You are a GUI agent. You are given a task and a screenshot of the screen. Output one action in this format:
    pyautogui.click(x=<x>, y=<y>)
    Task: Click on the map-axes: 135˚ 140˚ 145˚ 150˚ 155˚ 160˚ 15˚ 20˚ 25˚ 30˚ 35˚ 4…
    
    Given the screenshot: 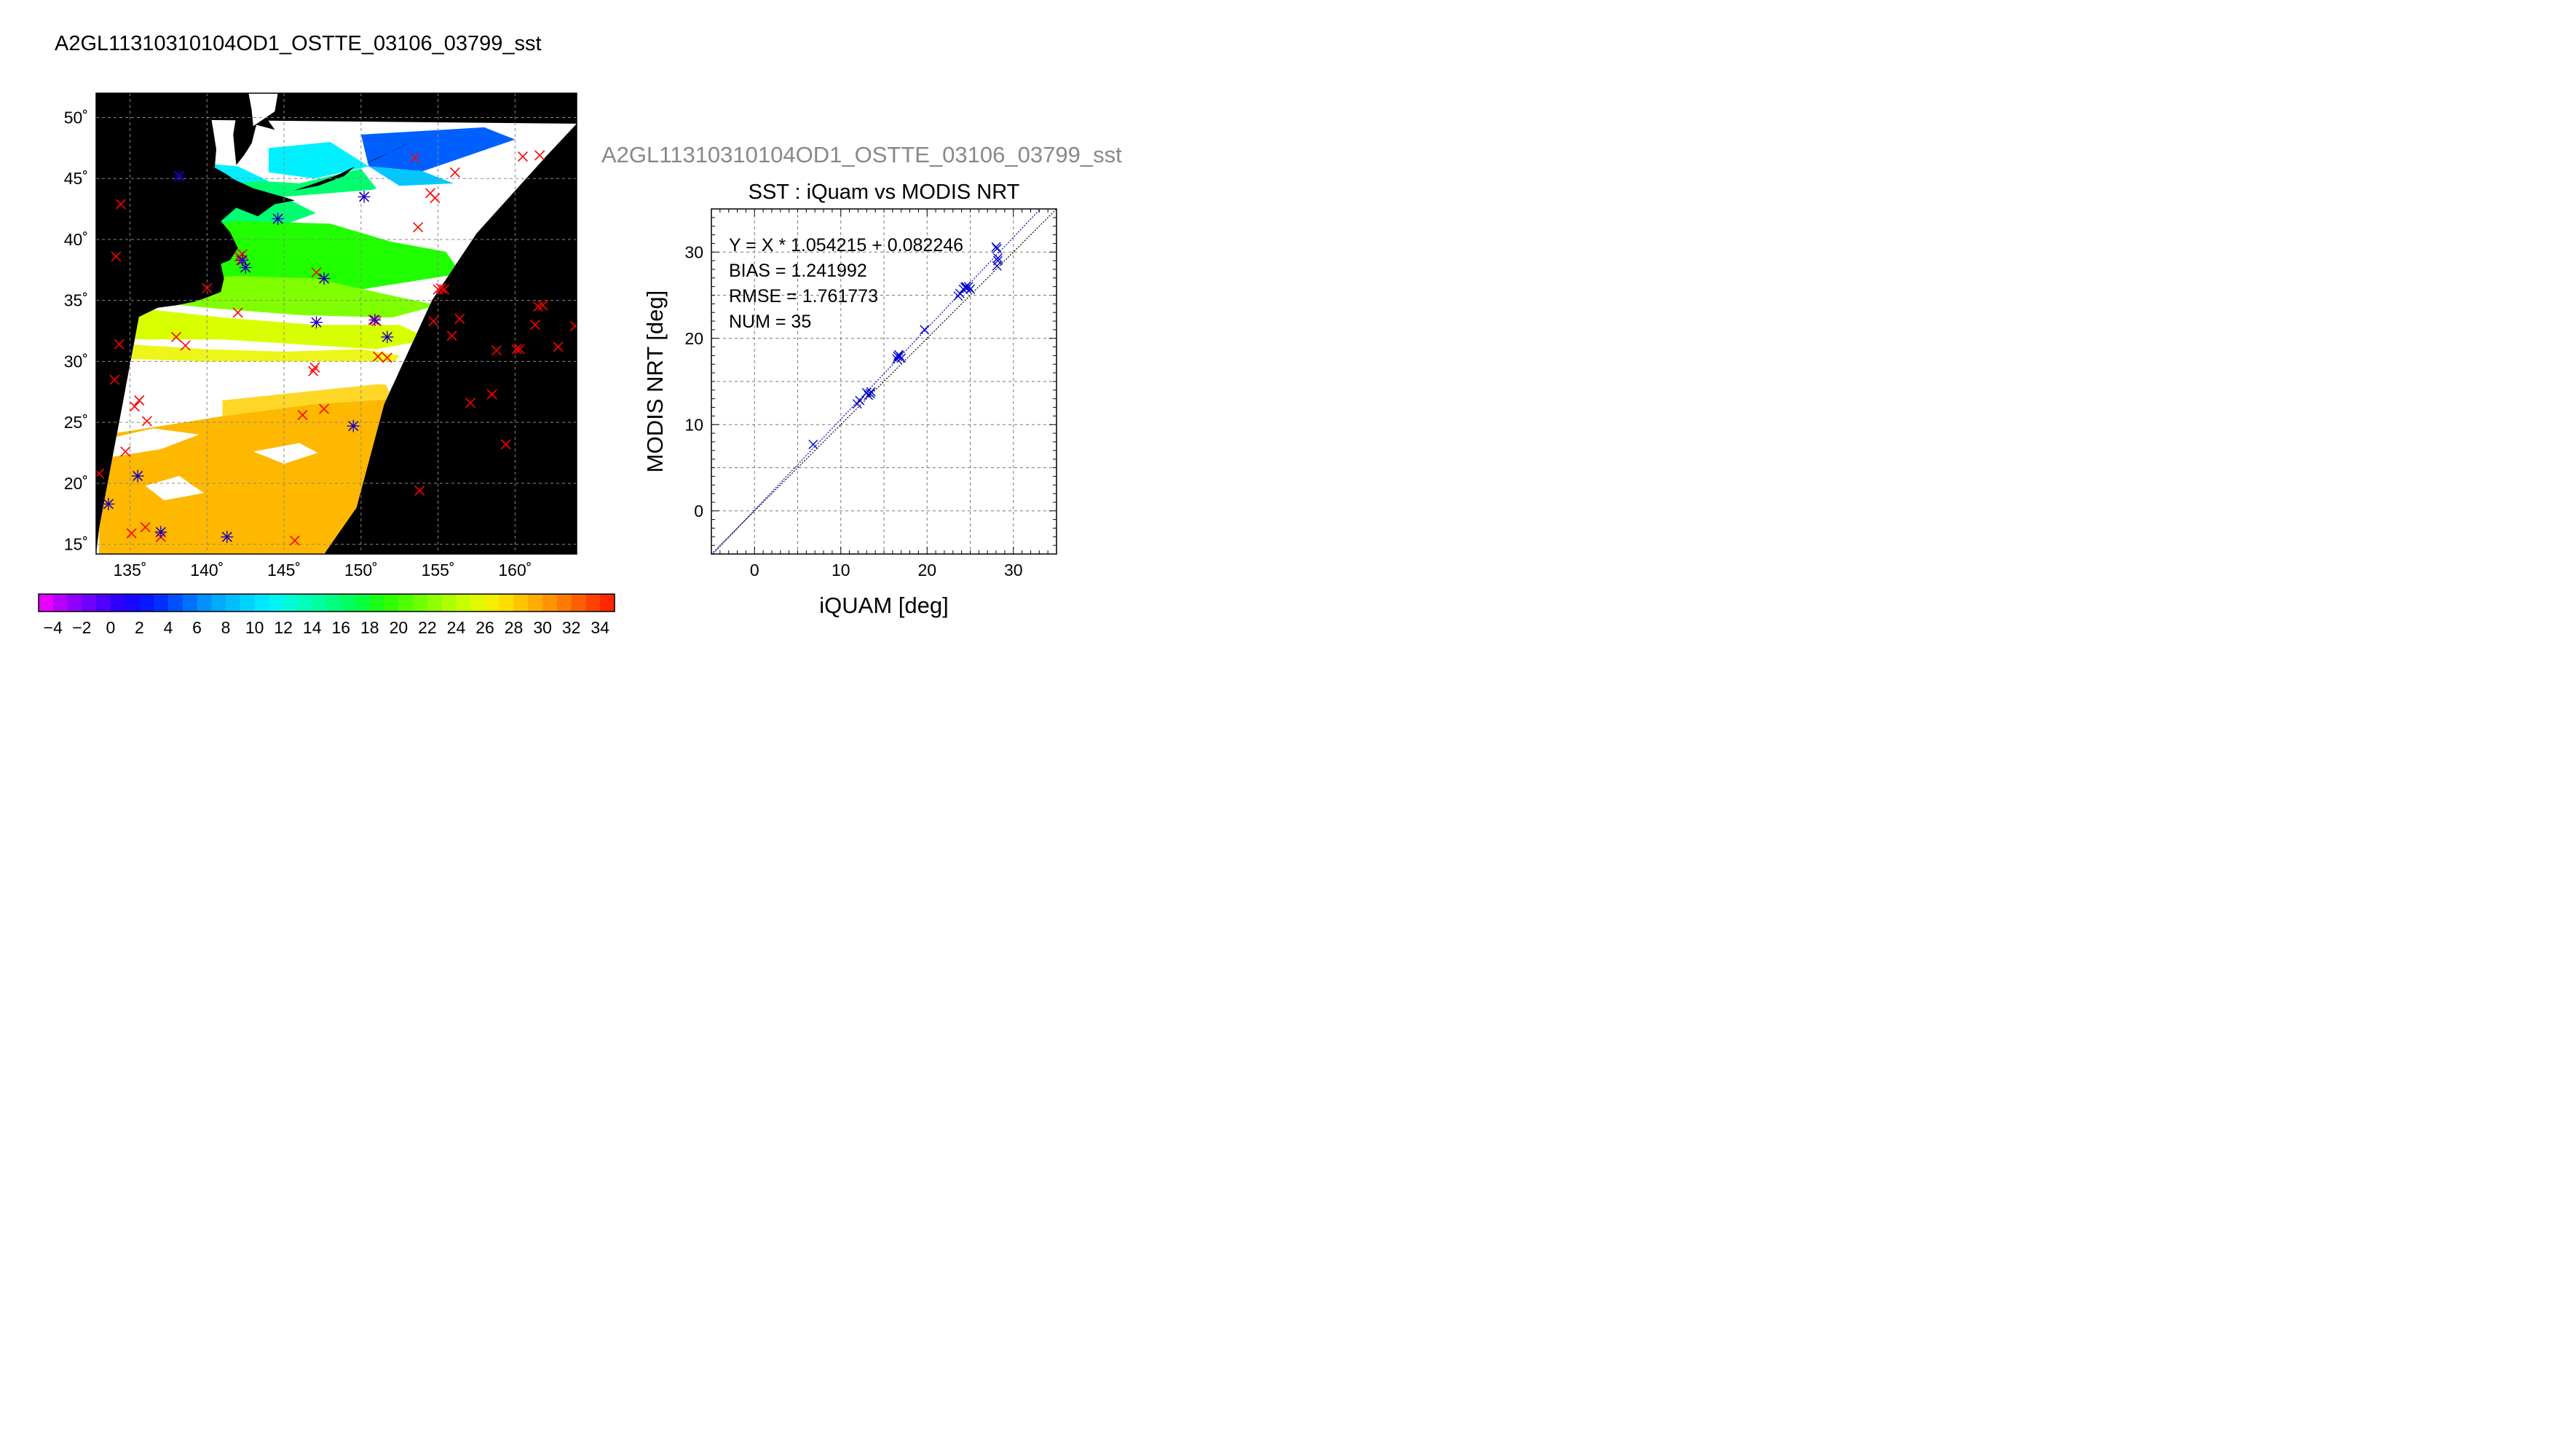 What is the action you would take?
    pyautogui.click(x=320, y=335)
    